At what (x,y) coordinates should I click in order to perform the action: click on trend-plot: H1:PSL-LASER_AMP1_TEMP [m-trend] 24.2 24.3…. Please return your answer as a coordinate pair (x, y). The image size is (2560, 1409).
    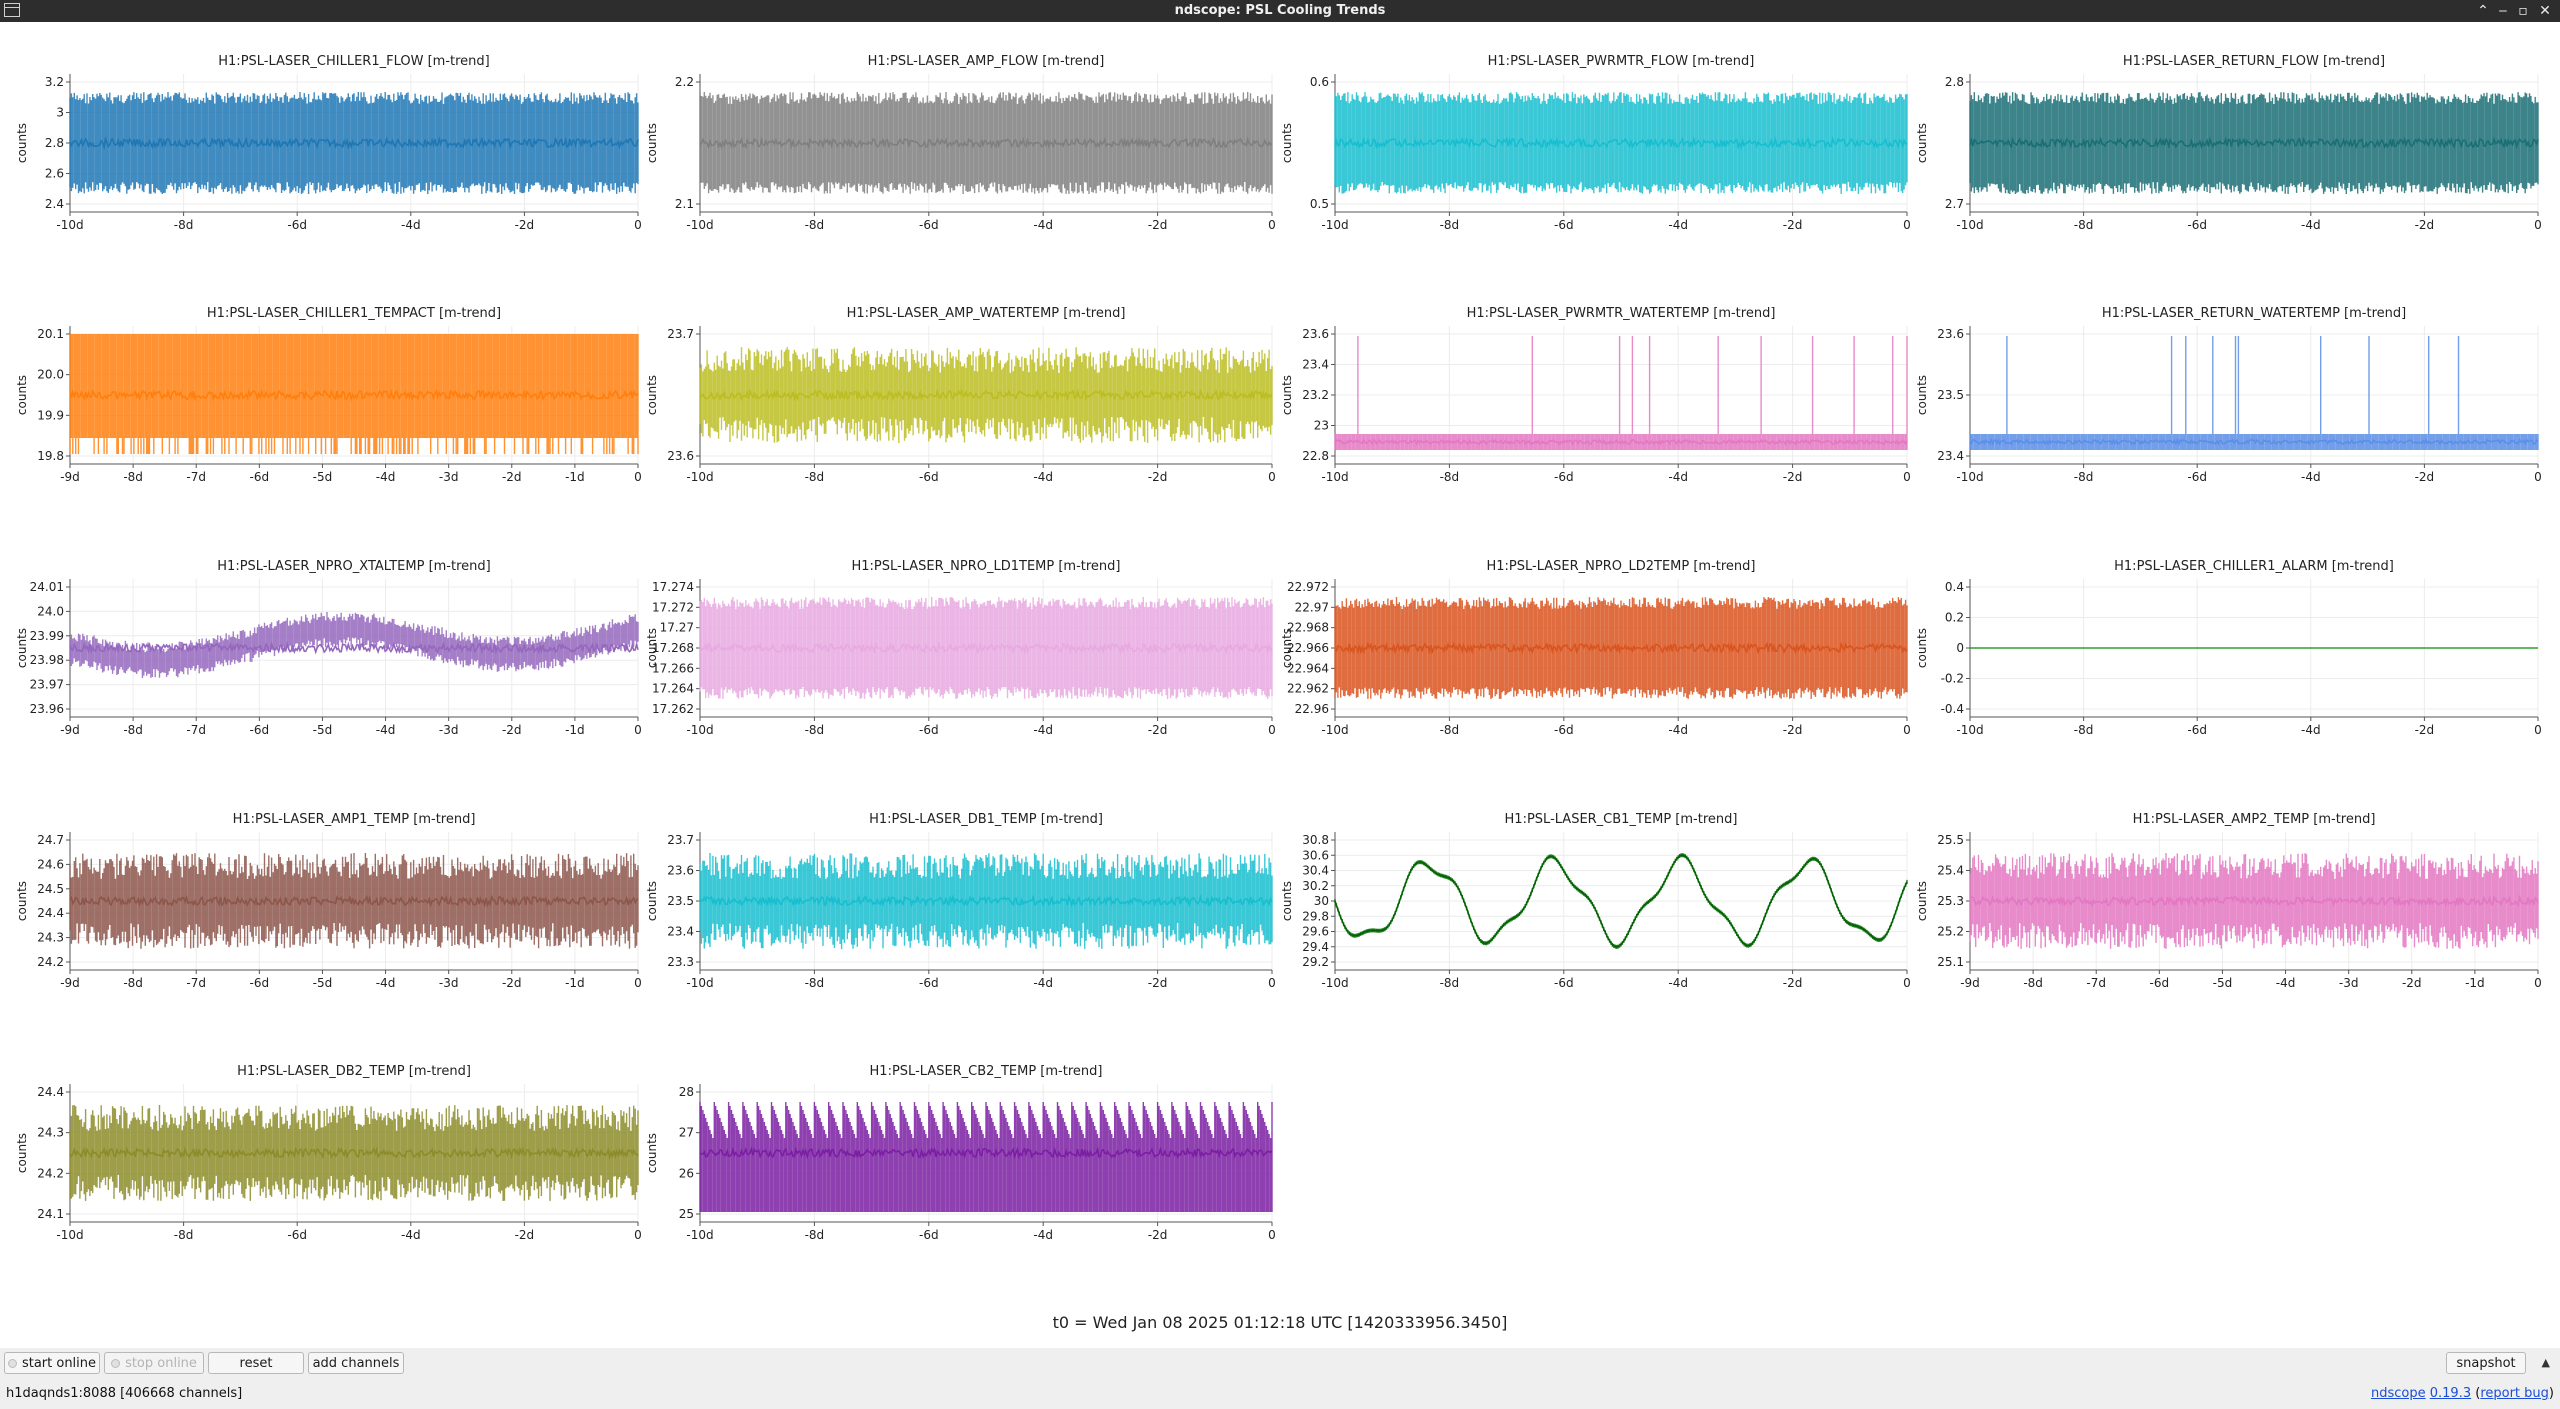
    Looking at the image, I should click on (328, 901).